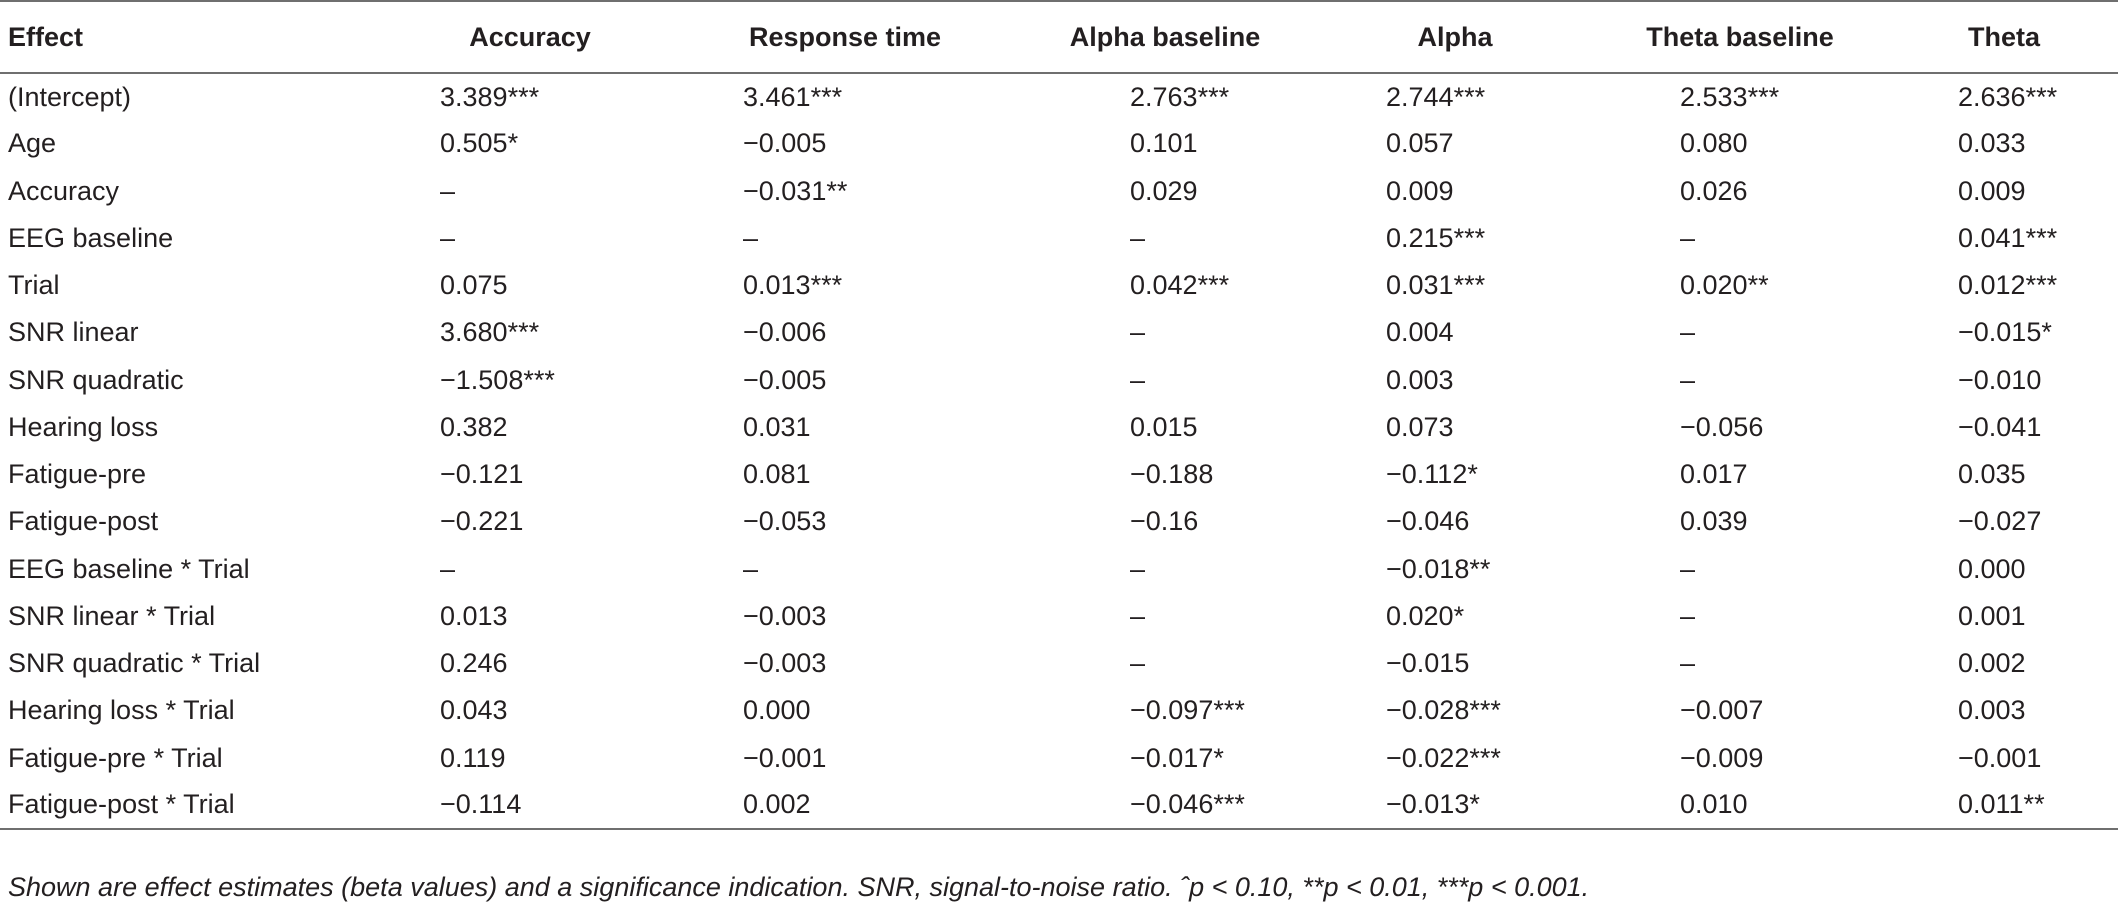 This screenshot has width=2118, height=906. Describe the element at coordinates (490, 96) in the screenshot. I see `value-cell: 3.389***` at that location.